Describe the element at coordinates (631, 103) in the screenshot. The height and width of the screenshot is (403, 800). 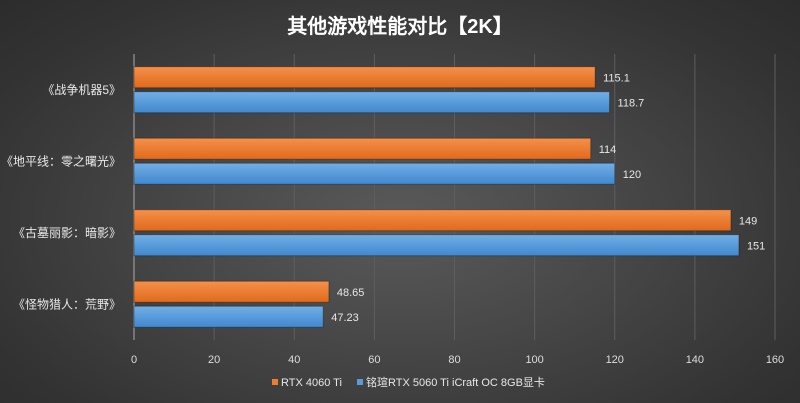
I see `data-label: 118.7` at that location.